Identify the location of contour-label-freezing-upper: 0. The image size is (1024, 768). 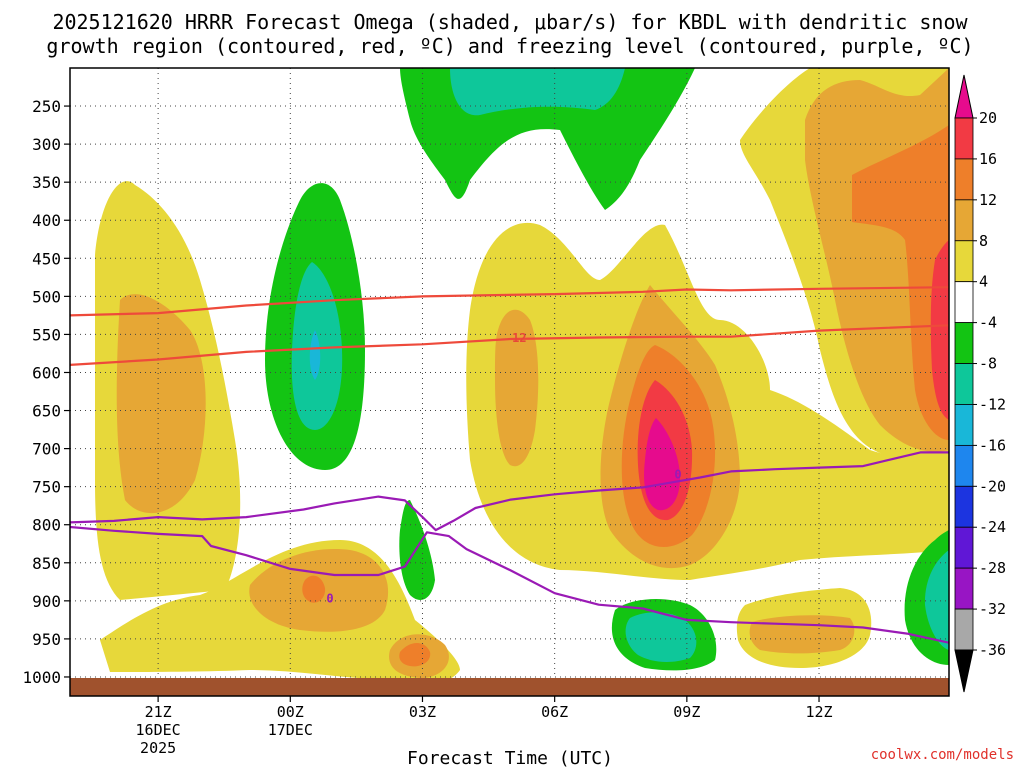
(677, 474).